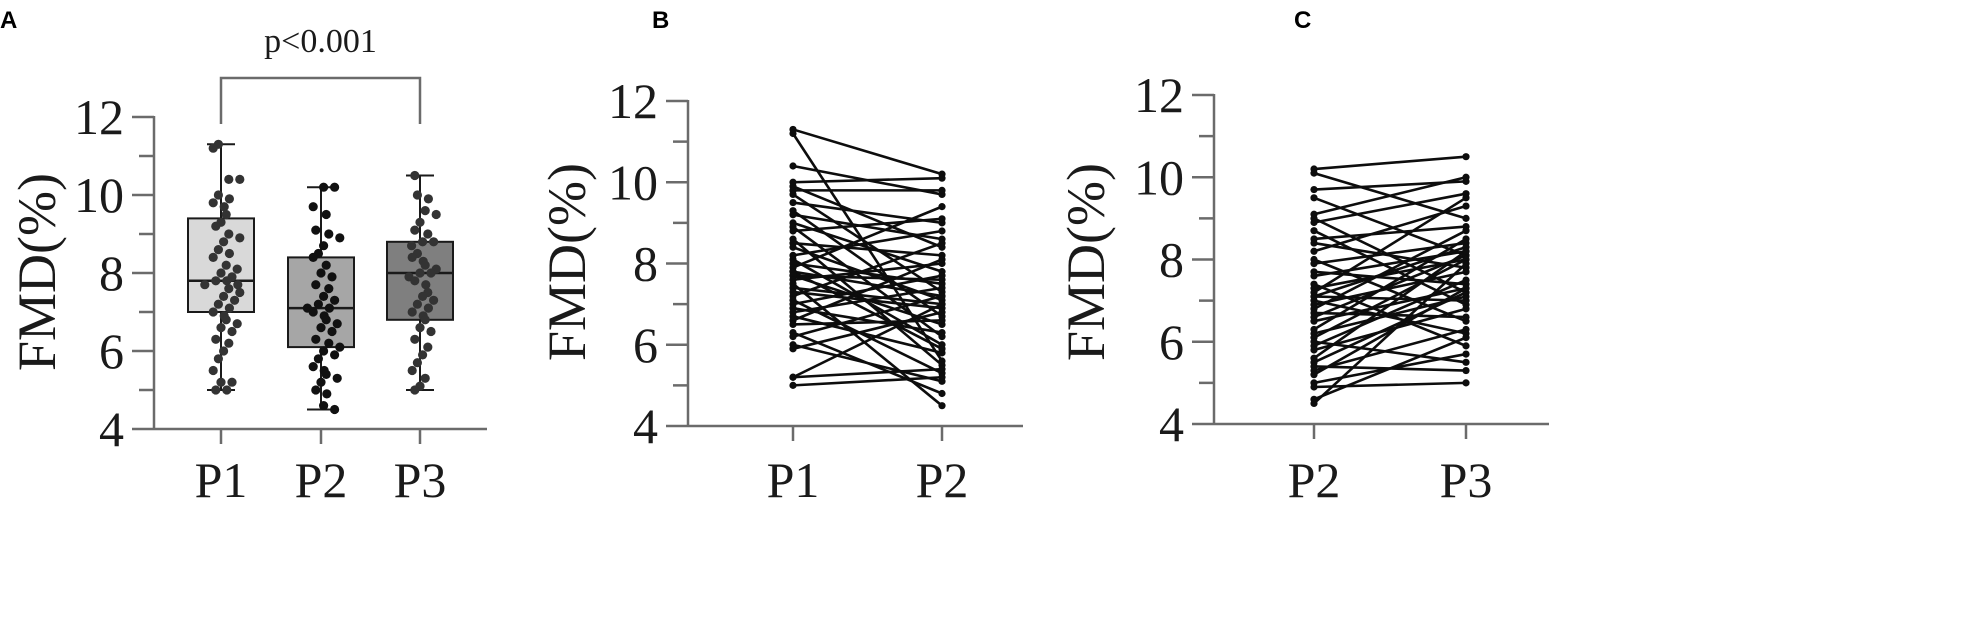 The image size is (1961, 638). What do you see at coordinates (567, 262) in the screenshot?
I see `panel-b-y-axis-title: FMD(%)` at bounding box center [567, 262].